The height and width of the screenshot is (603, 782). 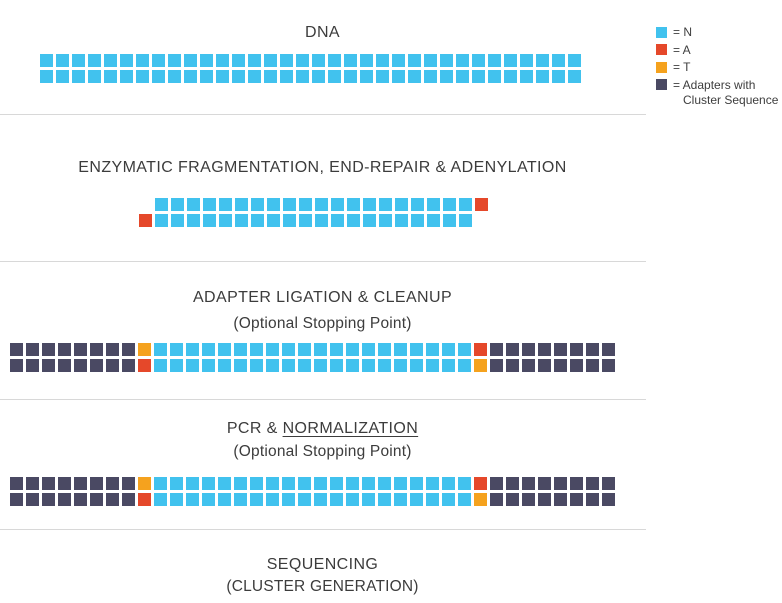 What do you see at coordinates (717, 32) in the screenshot?
I see `legend-item-n: = N` at bounding box center [717, 32].